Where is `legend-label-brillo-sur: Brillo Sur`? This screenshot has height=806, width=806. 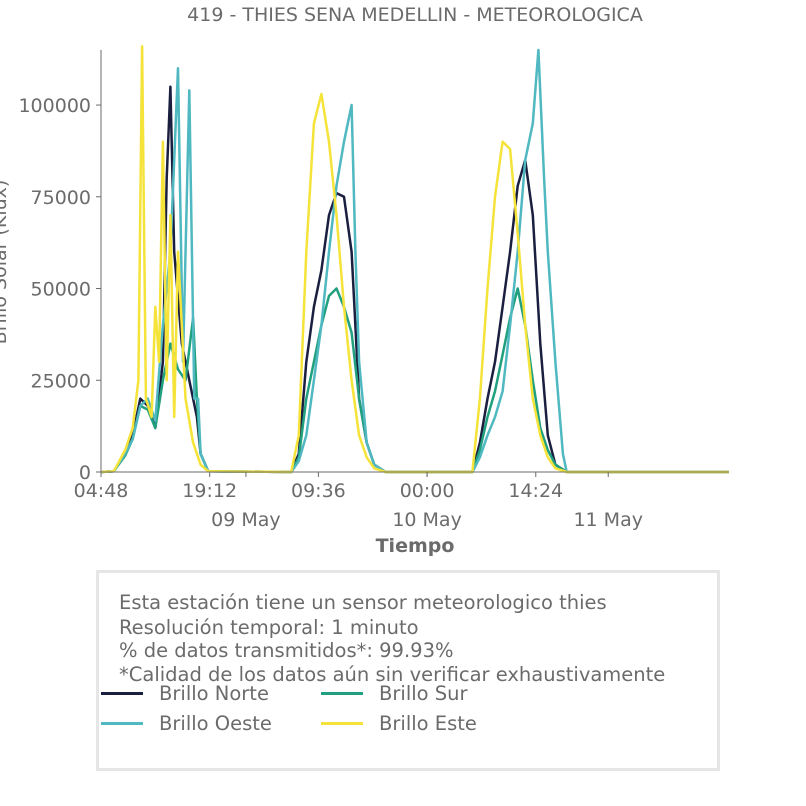
legend-label-brillo-sur: Brillo Sur is located at coordinates (423, 693).